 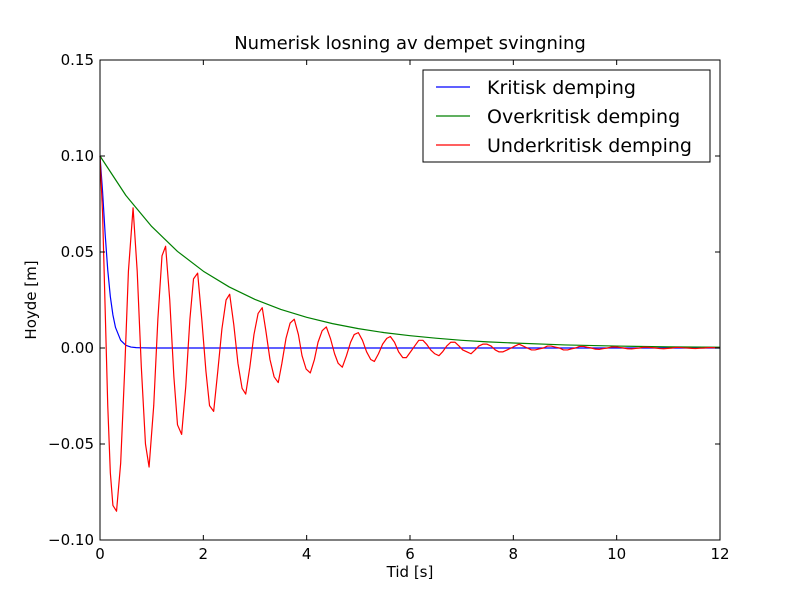 I want to click on x-tick-label: 0, so click(x=100, y=554).